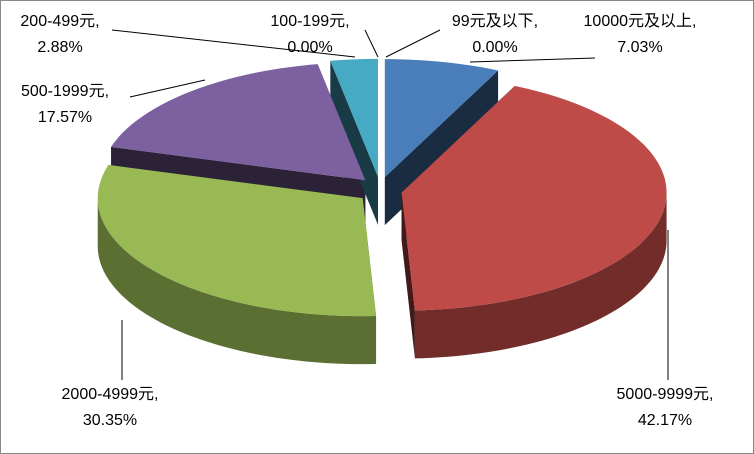 The height and width of the screenshot is (454, 754). What do you see at coordinates (640, 21) in the screenshot?
I see `data-label-category: 10000元及以上,` at bounding box center [640, 21].